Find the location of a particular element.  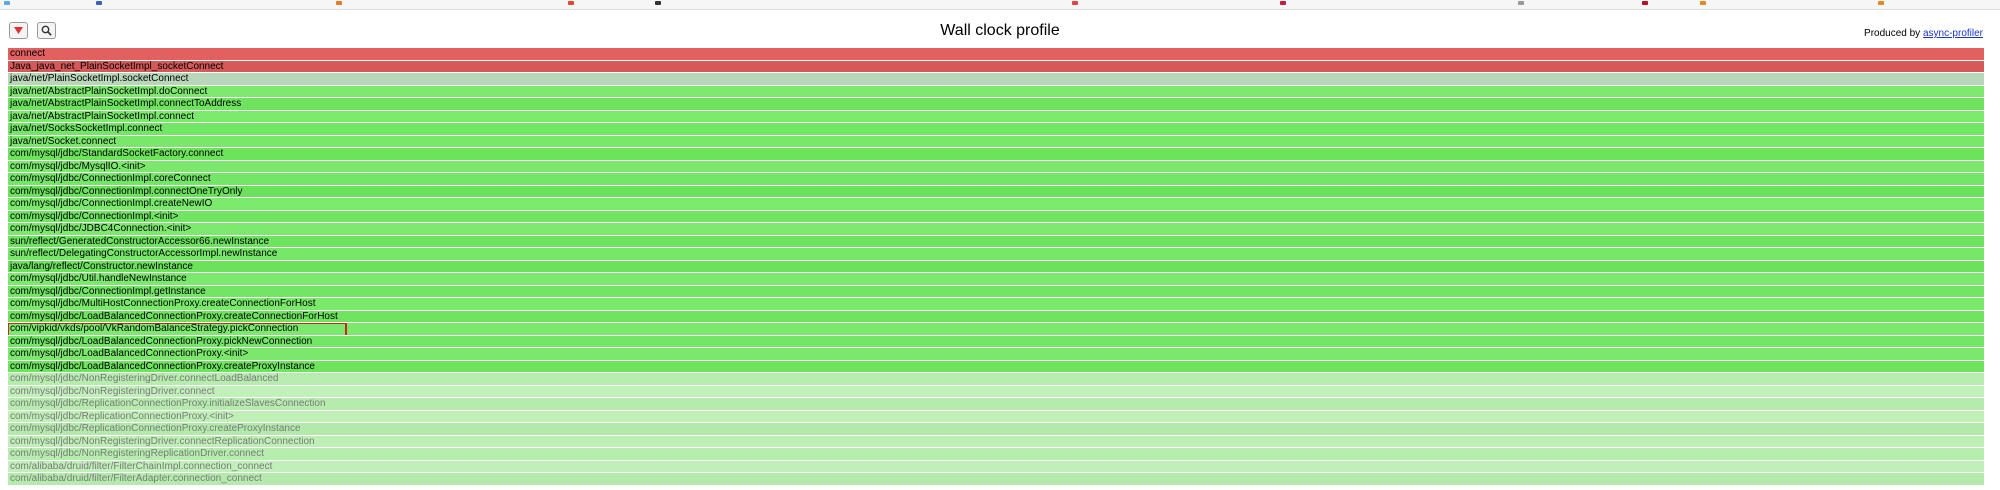

flame-frame: java/net/AbstractPlainSocketImpl.connect is located at coordinates (996, 116).